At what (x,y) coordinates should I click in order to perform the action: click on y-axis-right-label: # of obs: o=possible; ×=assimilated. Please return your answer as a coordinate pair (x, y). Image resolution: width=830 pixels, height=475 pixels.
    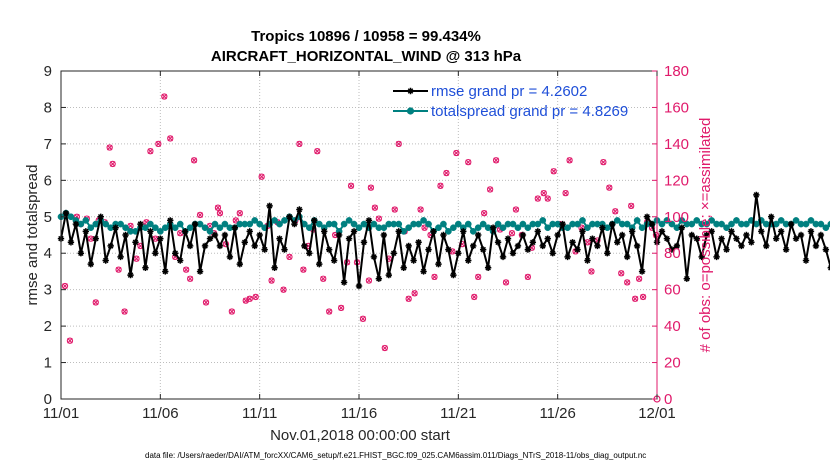
    Looking at the image, I should click on (705, 235).